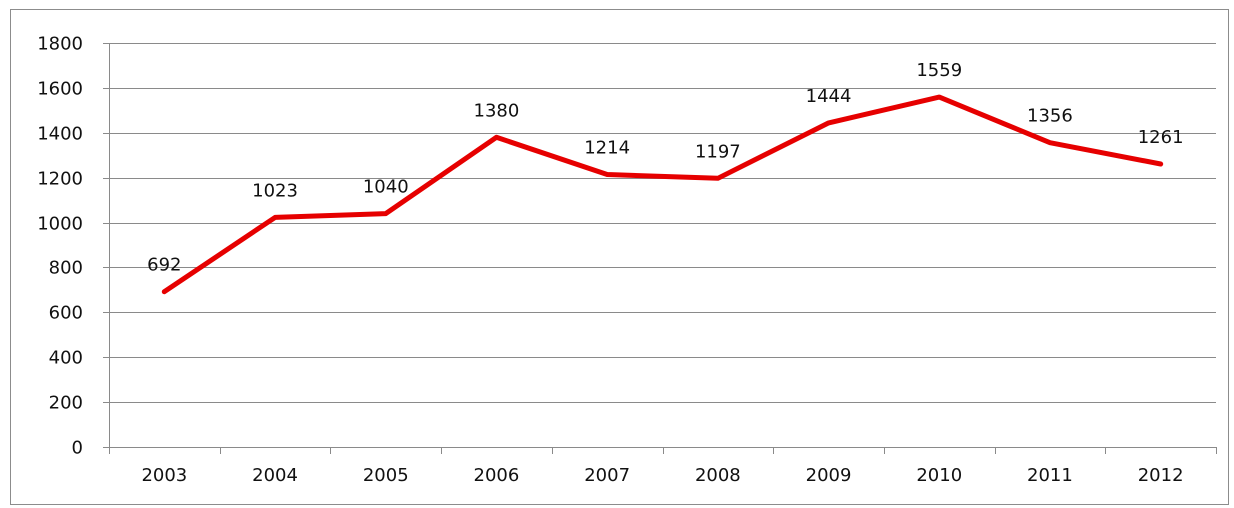  Describe the element at coordinates (939, 475) in the screenshot. I see `x-tick-label-2010: 2010` at that location.